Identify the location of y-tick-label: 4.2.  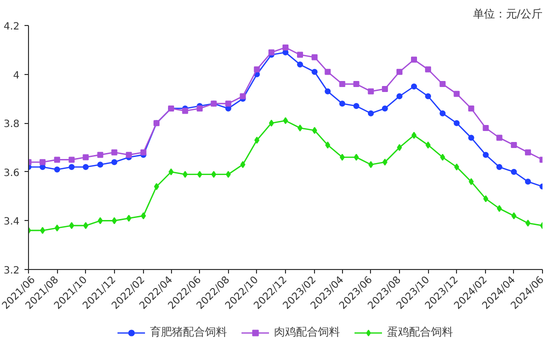
(12, 27).